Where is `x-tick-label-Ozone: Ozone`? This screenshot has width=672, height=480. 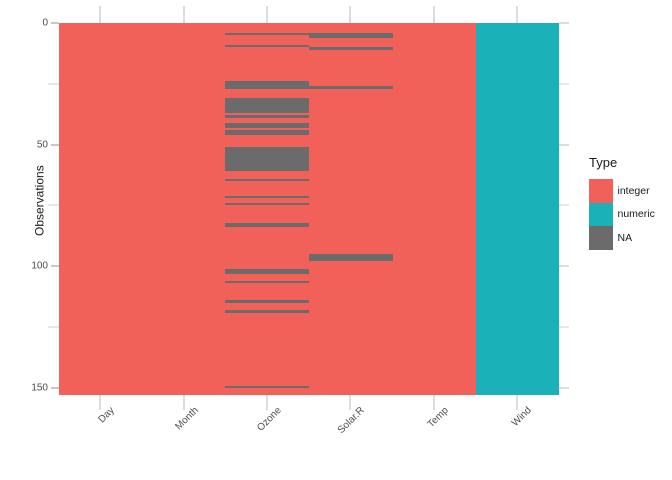
x-tick-label-Ozone: Ozone is located at coordinates (269, 419).